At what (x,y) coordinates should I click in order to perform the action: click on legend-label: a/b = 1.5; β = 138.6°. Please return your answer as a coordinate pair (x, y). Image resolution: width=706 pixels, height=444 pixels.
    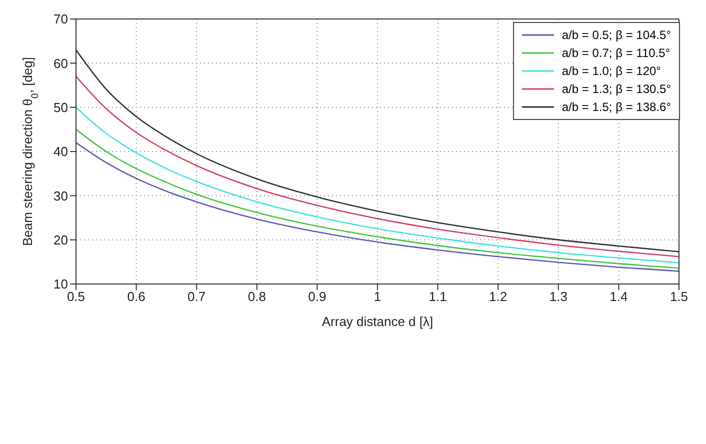
    Looking at the image, I should click on (616, 107).